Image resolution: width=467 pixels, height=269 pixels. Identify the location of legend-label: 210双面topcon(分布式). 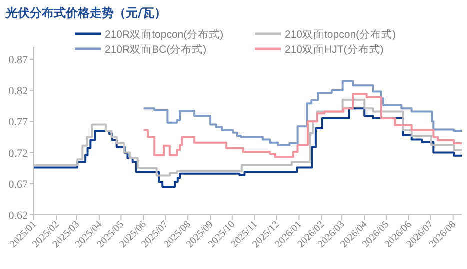
(340, 34).